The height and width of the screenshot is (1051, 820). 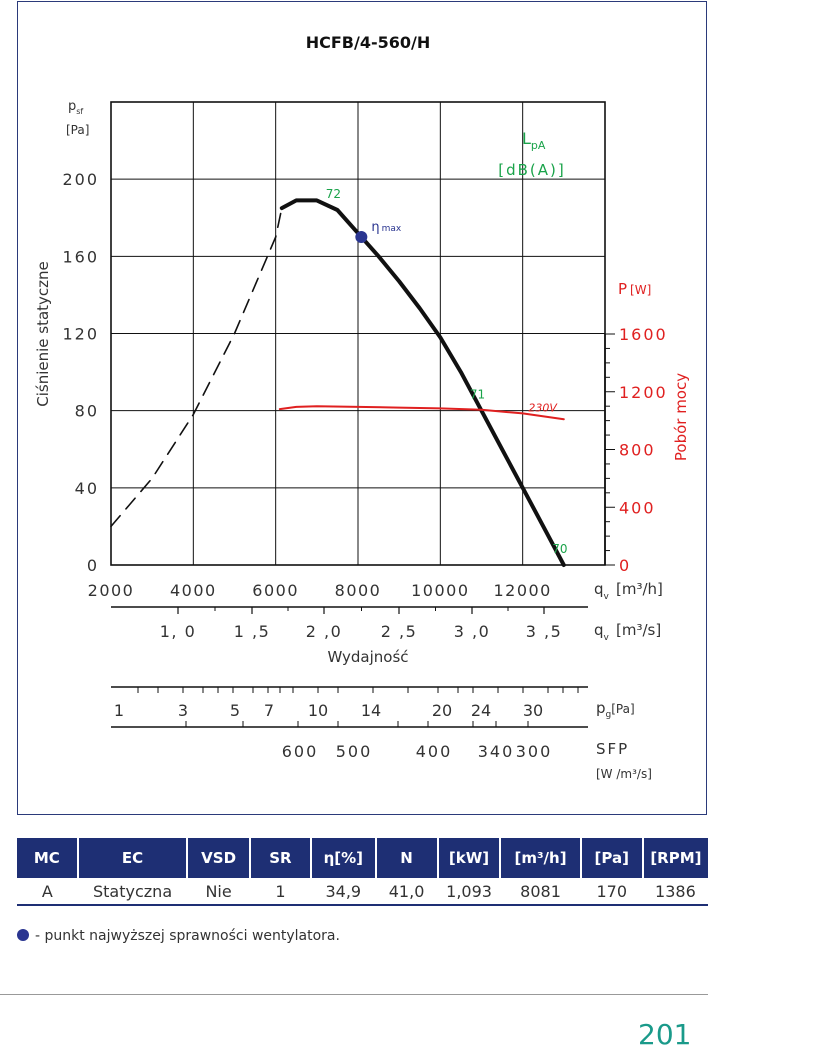 What do you see at coordinates (540, 892) in the screenshot?
I see `table-cell: 8081` at bounding box center [540, 892].